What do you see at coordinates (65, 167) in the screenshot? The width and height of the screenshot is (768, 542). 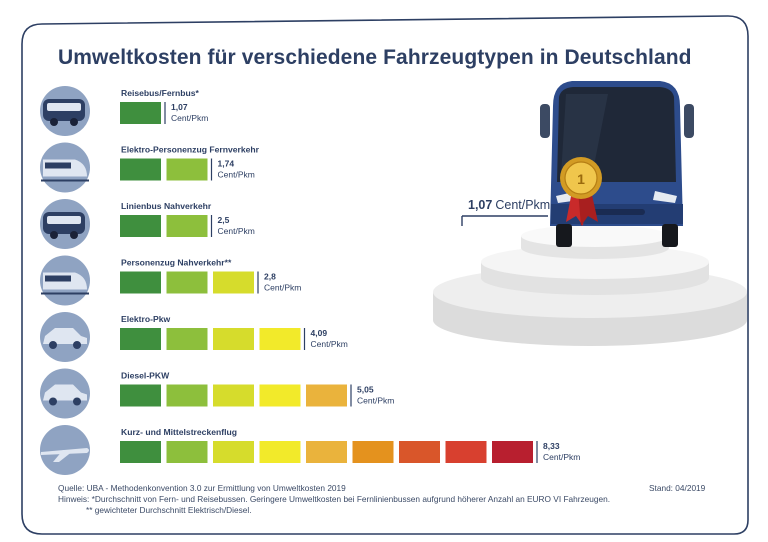 I see `high-speed-train-icon` at bounding box center [65, 167].